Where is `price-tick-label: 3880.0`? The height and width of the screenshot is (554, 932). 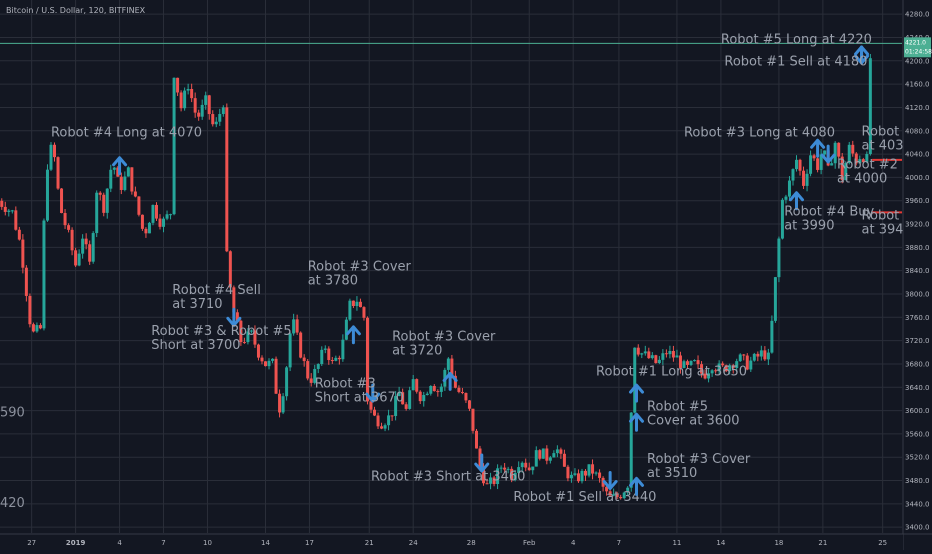
price-tick-label: 3880.0 is located at coordinates (917, 248).